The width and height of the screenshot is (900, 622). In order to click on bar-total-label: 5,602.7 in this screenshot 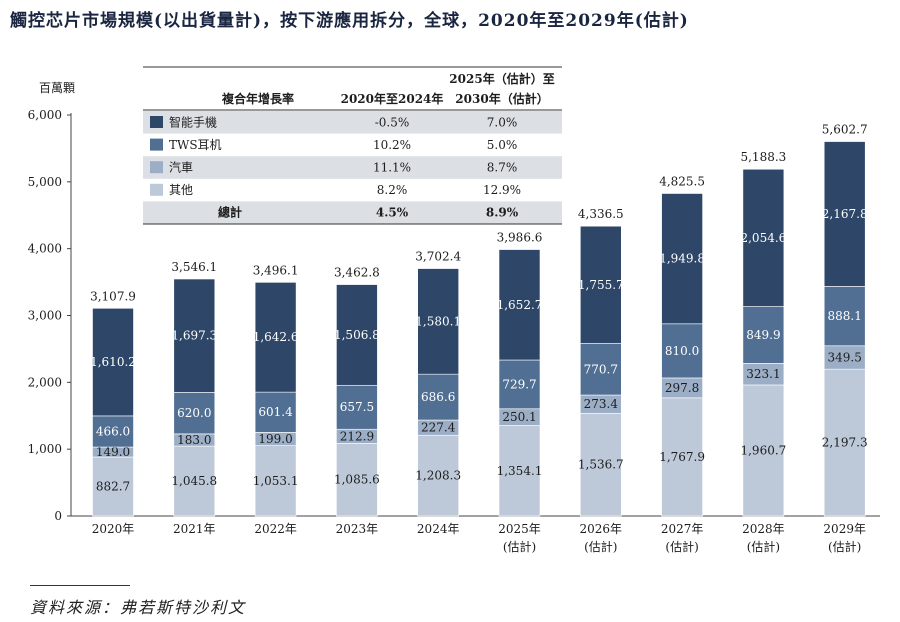, I will do `click(845, 130)`.